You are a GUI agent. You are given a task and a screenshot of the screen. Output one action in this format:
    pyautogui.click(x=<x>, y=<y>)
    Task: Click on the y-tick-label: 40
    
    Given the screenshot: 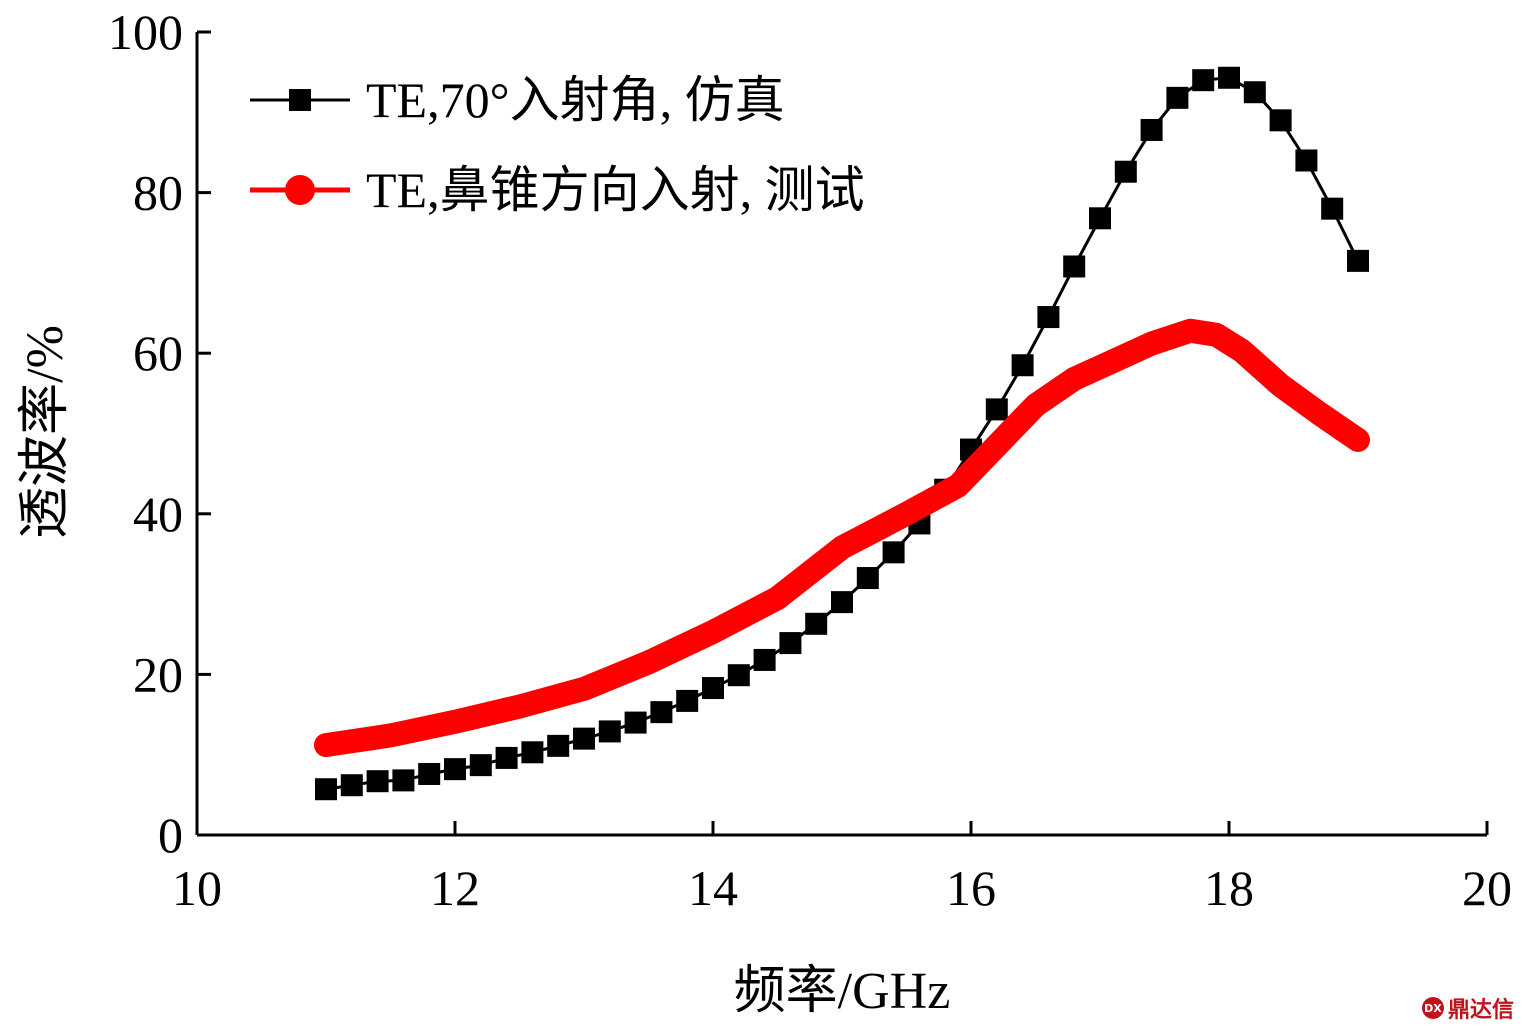 What is the action you would take?
    pyautogui.click(x=158, y=514)
    